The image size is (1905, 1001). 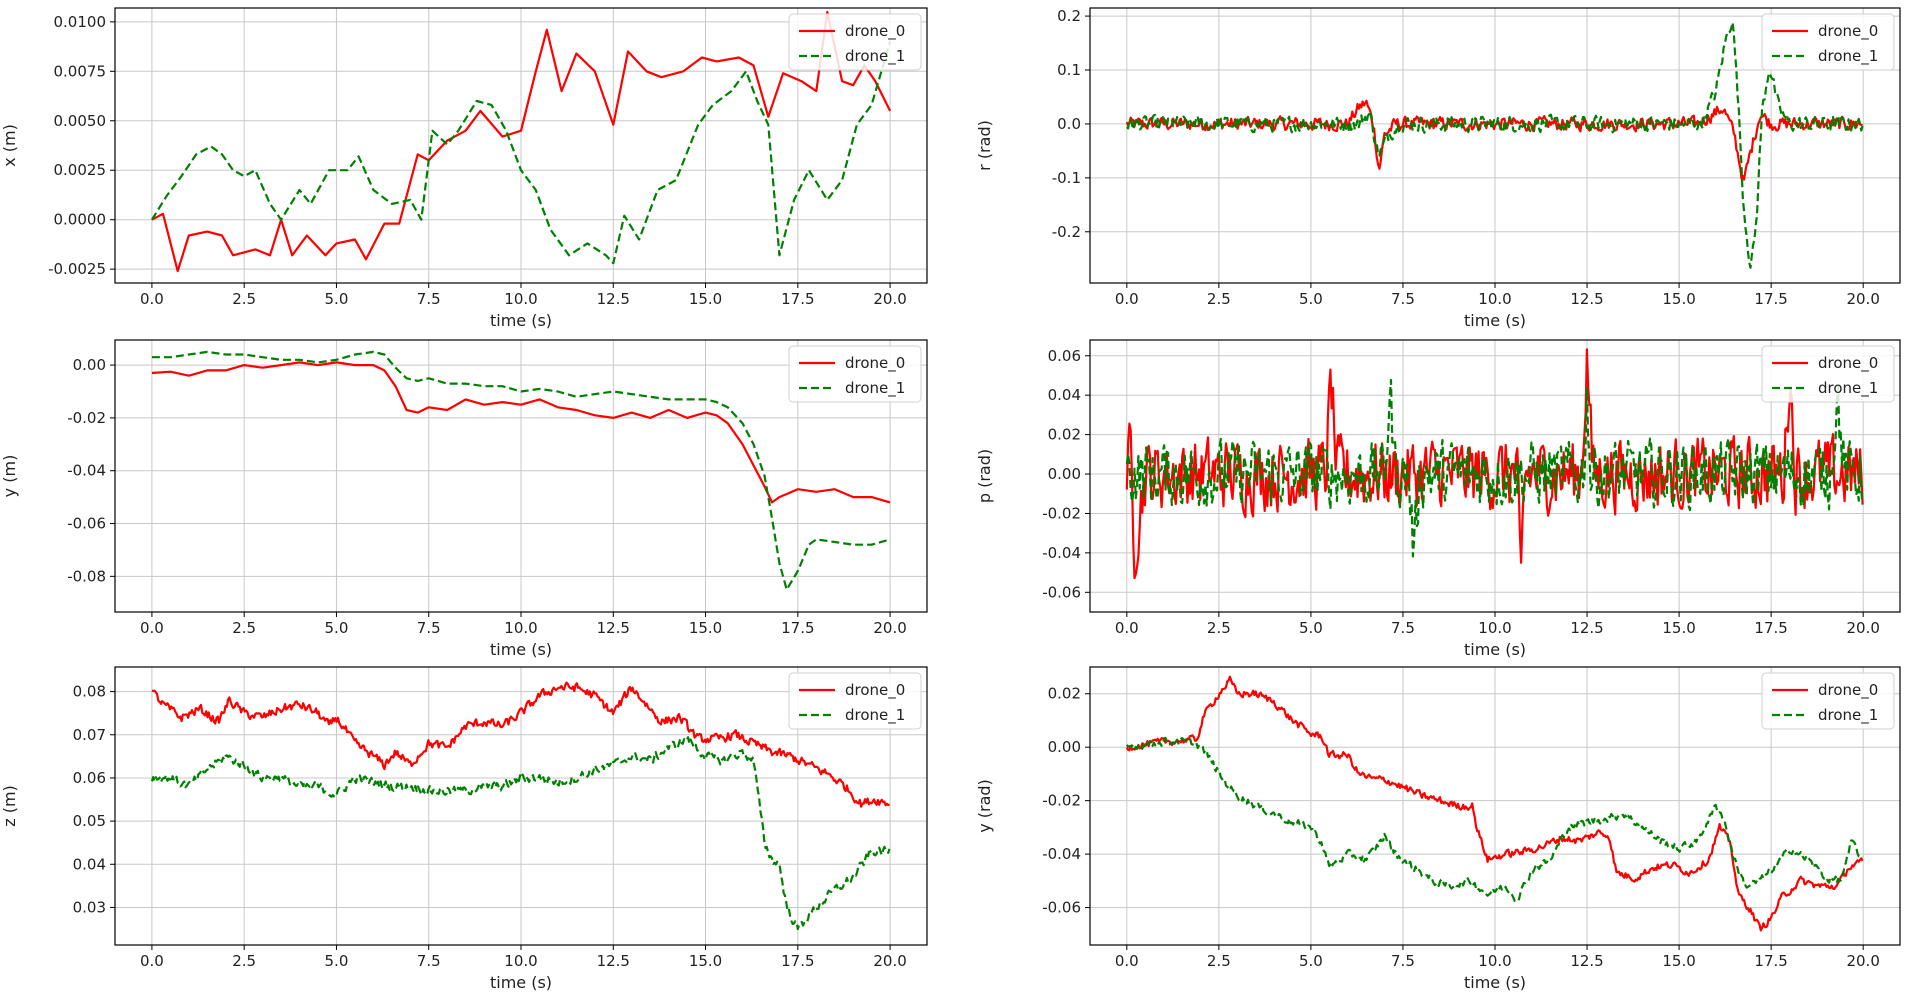 What do you see at coordinates (89, 692) in the screenshot?
I see `y-tick-label: 0.08` at bounding box center [89, 692].